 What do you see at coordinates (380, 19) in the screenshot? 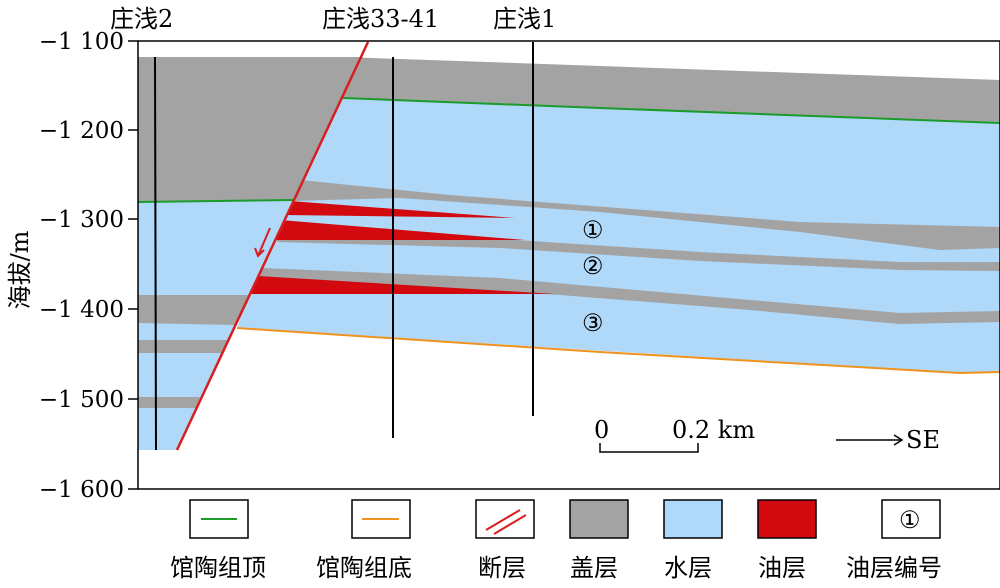
I see `well-label-zq33-41: 庄浅33-41` at bounding box center [380, 19].